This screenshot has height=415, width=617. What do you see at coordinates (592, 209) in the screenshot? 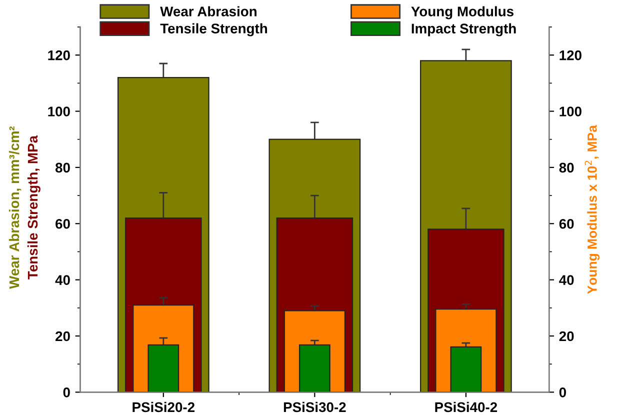
I see `y2-axis-title: Young Modulus x 10$^{2}$, MPa` at bounding box center [592, 209].